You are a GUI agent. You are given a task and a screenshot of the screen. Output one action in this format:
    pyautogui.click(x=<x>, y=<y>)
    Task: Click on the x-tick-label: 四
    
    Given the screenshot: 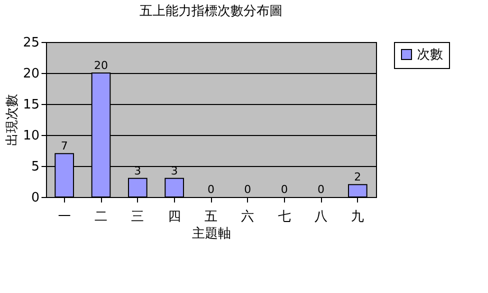 What is the action you would take?
    pyautogui.click(x=174, y=217)
    